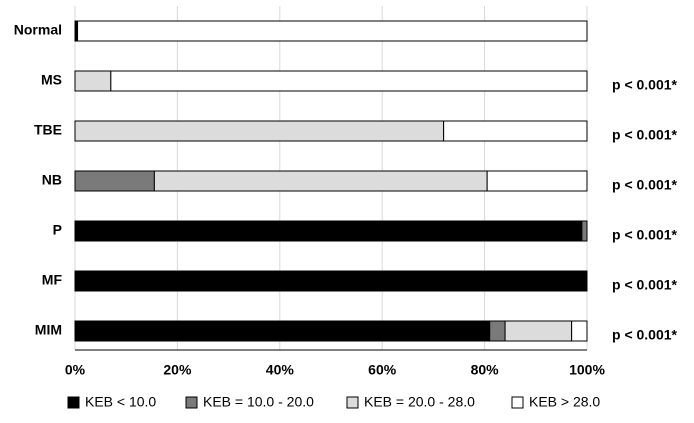 This screenshot has height=423, width=694. Describe the element at coordinates (38, 30) in the screenshot. I see `category-label: Normal` at that location.